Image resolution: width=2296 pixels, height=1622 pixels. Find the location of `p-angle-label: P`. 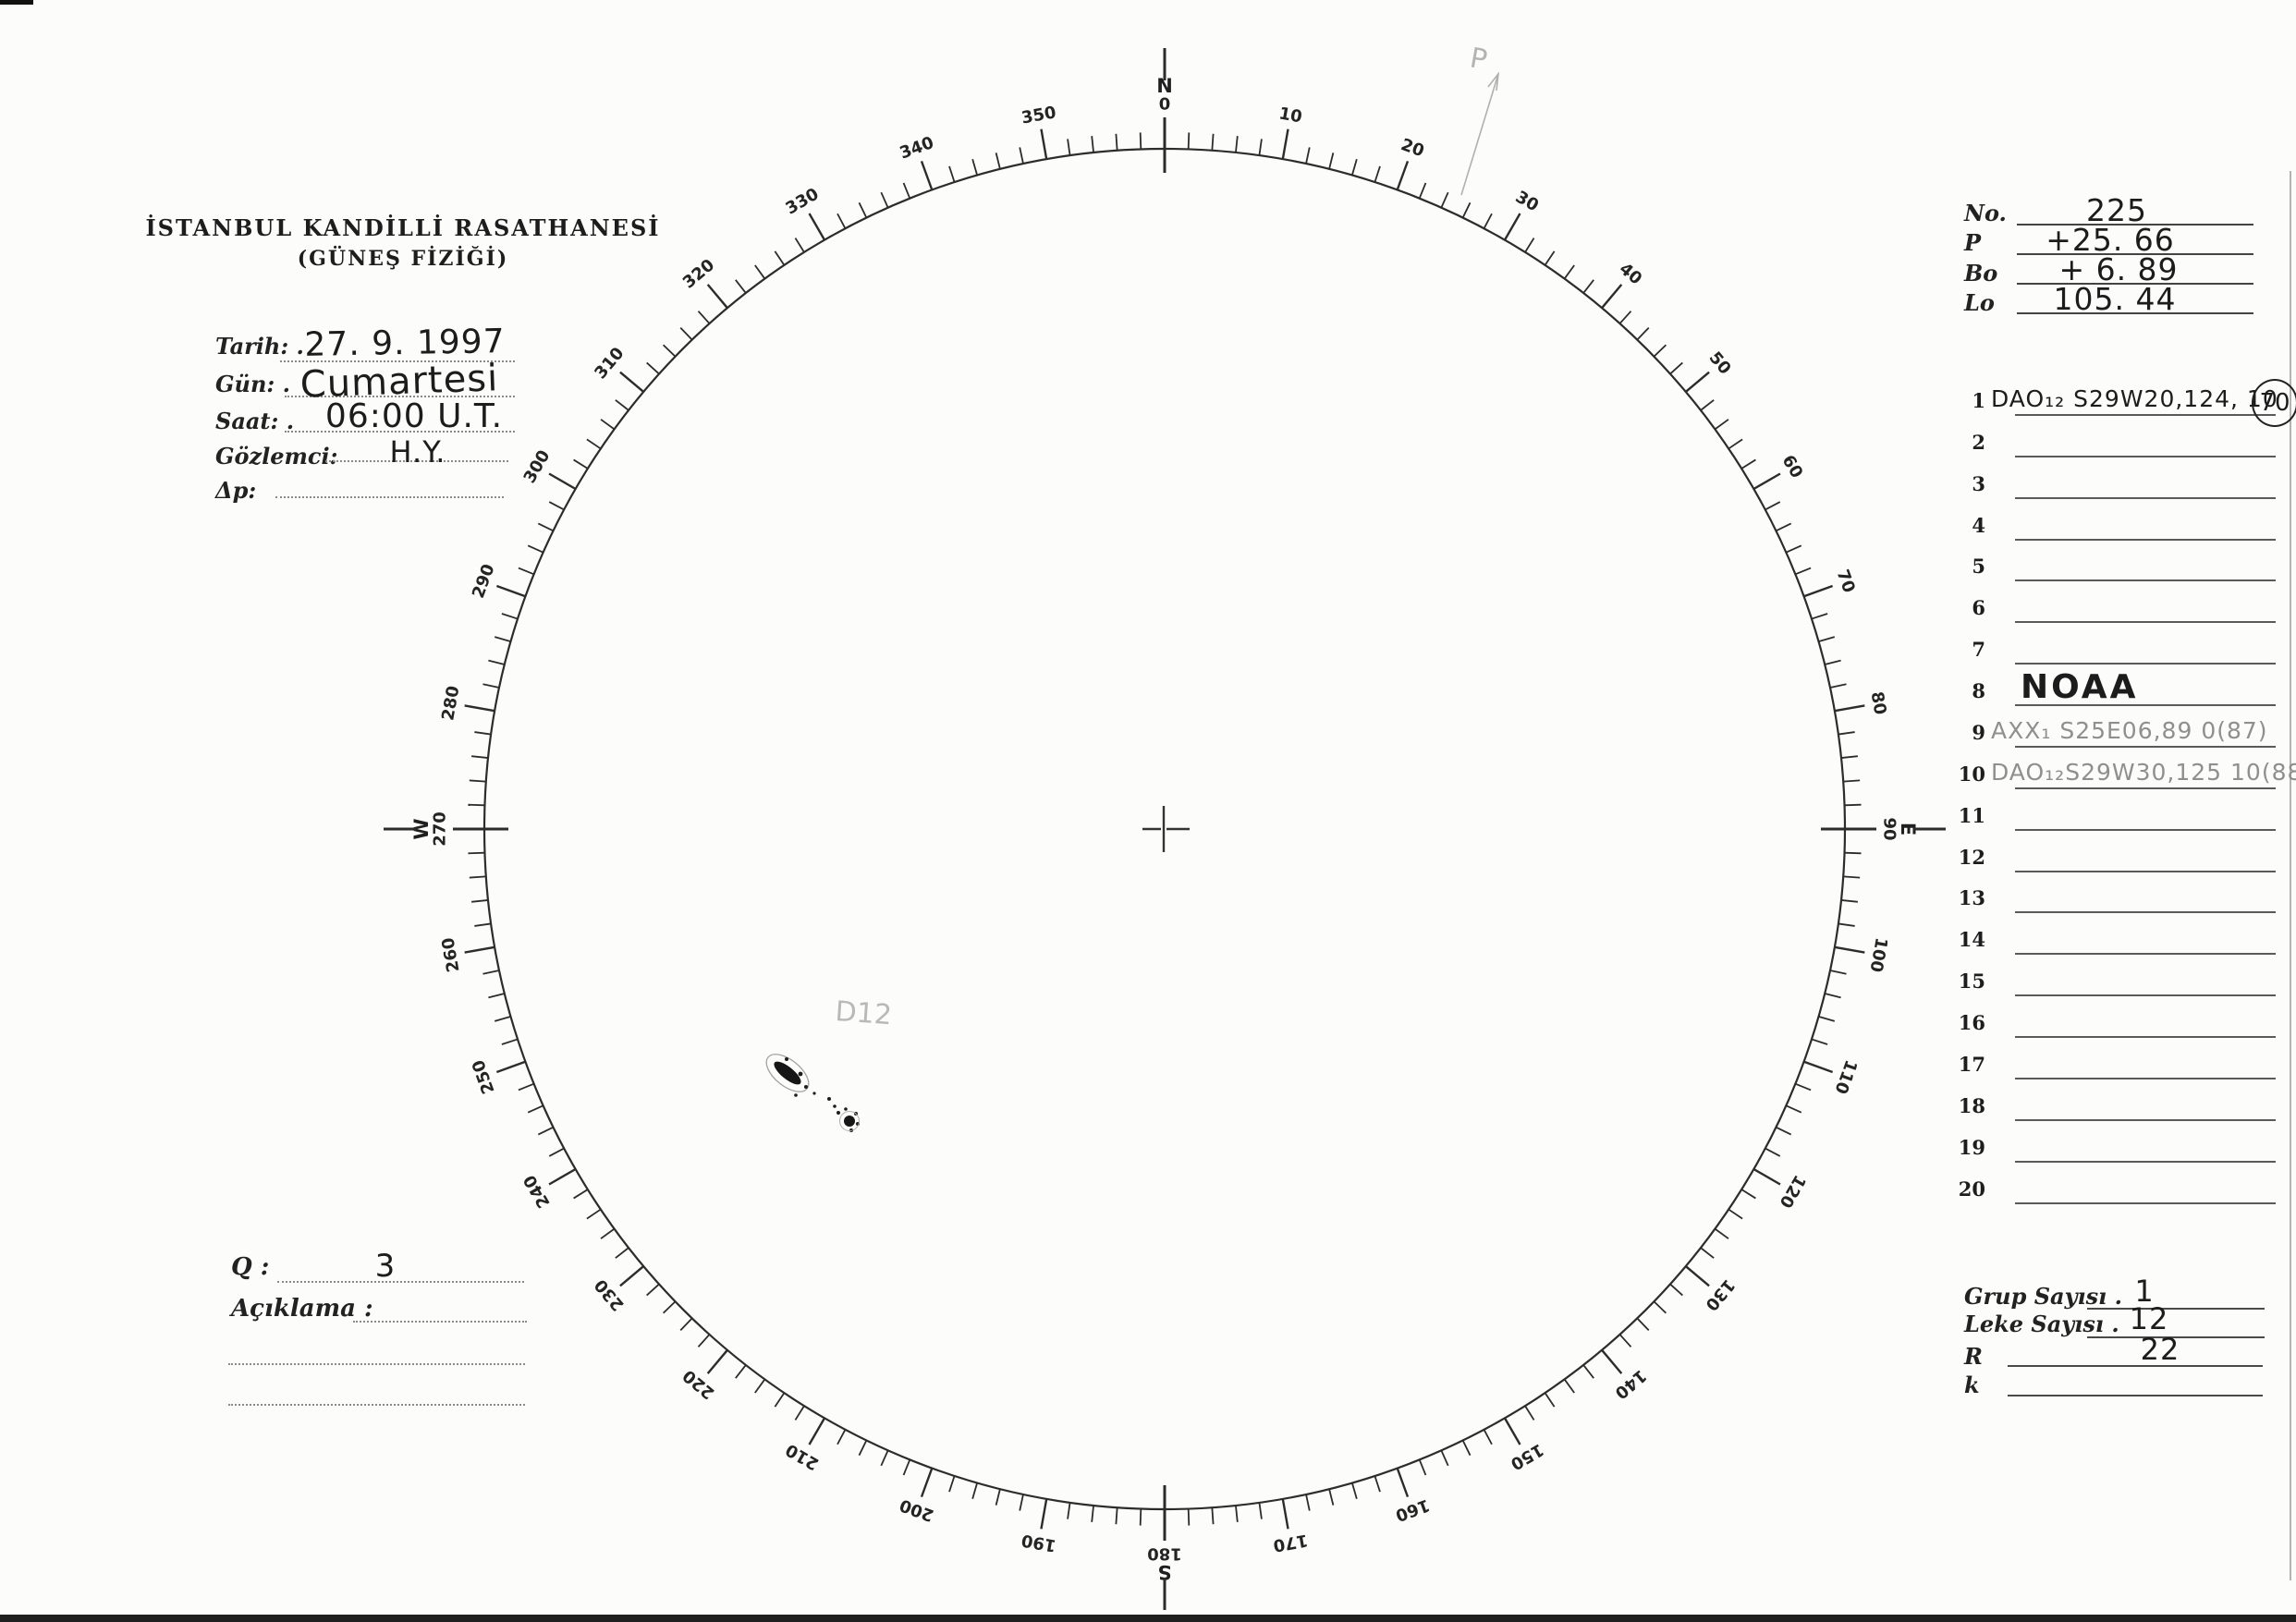

p-angle-label: P is located at coordinates (1479, 60).